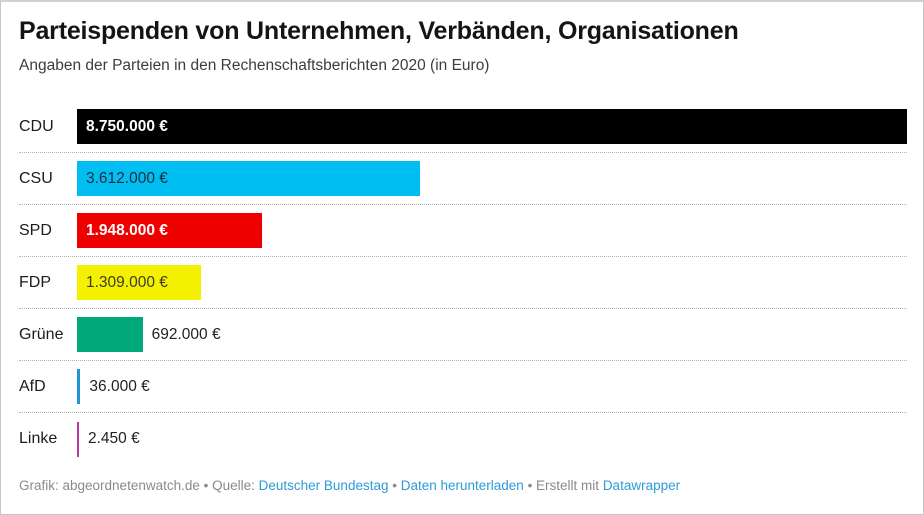 The image size is (924, 515). Describe the element at coordinates (36, 178) in the screenshot. I see `party-label: CSU` at that location.